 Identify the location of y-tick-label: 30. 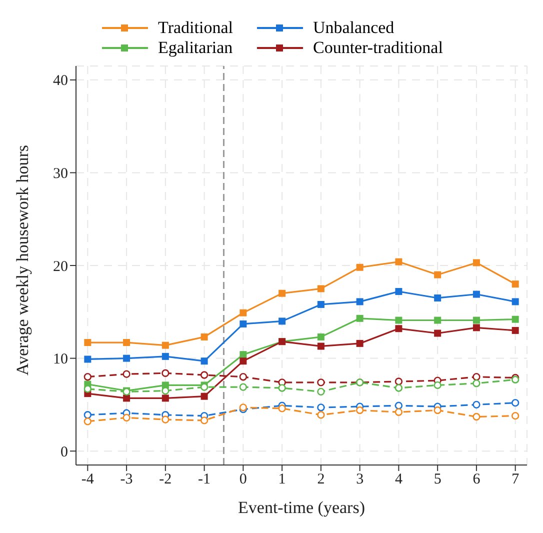
(60, 174).